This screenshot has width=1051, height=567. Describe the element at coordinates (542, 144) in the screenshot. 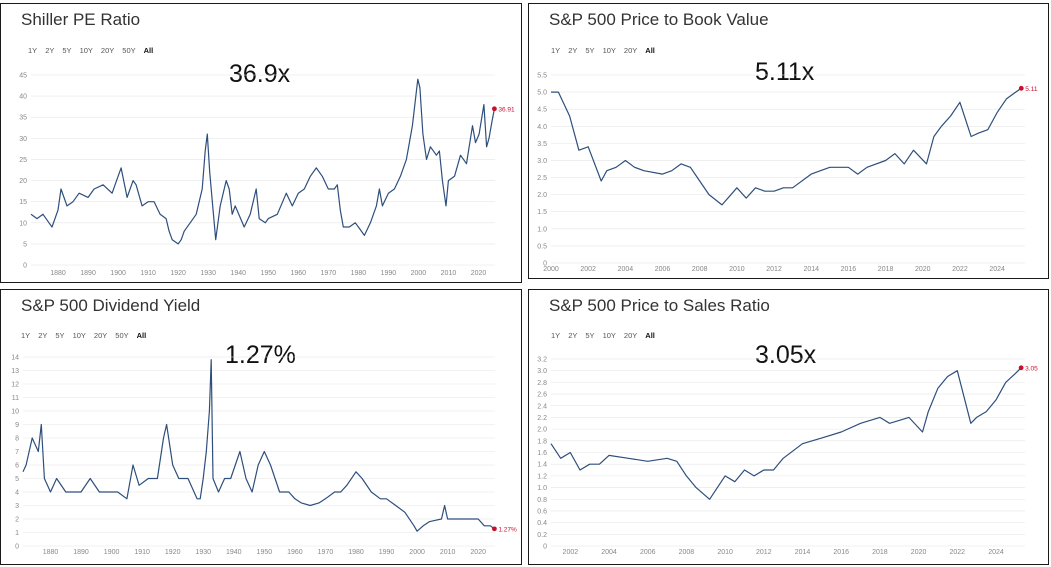

I see `y-tick-label: 3.5` at that location.